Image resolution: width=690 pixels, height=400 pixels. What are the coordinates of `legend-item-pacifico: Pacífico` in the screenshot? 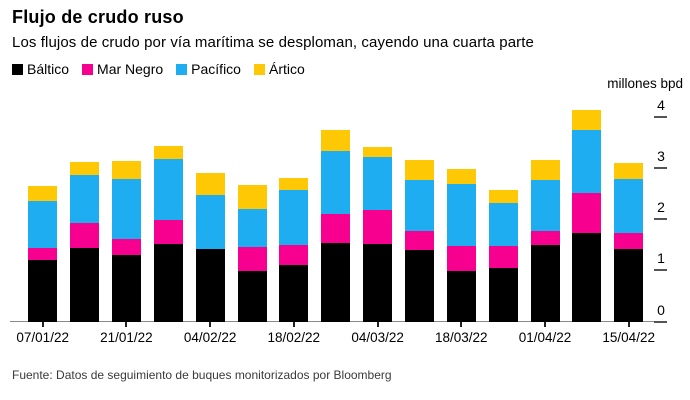 It's located at (208, 69).